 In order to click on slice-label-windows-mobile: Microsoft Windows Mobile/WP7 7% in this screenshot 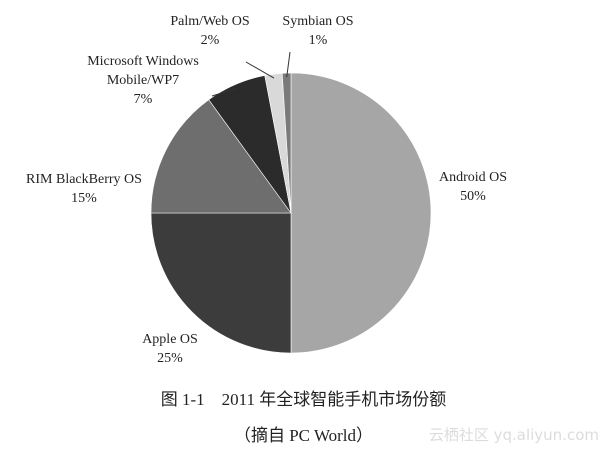, I will do `click(143, 80)`.